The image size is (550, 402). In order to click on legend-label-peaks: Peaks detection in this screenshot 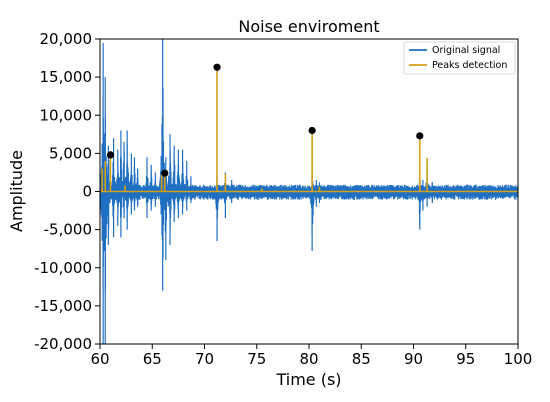, I will do `click(469, 65)`.